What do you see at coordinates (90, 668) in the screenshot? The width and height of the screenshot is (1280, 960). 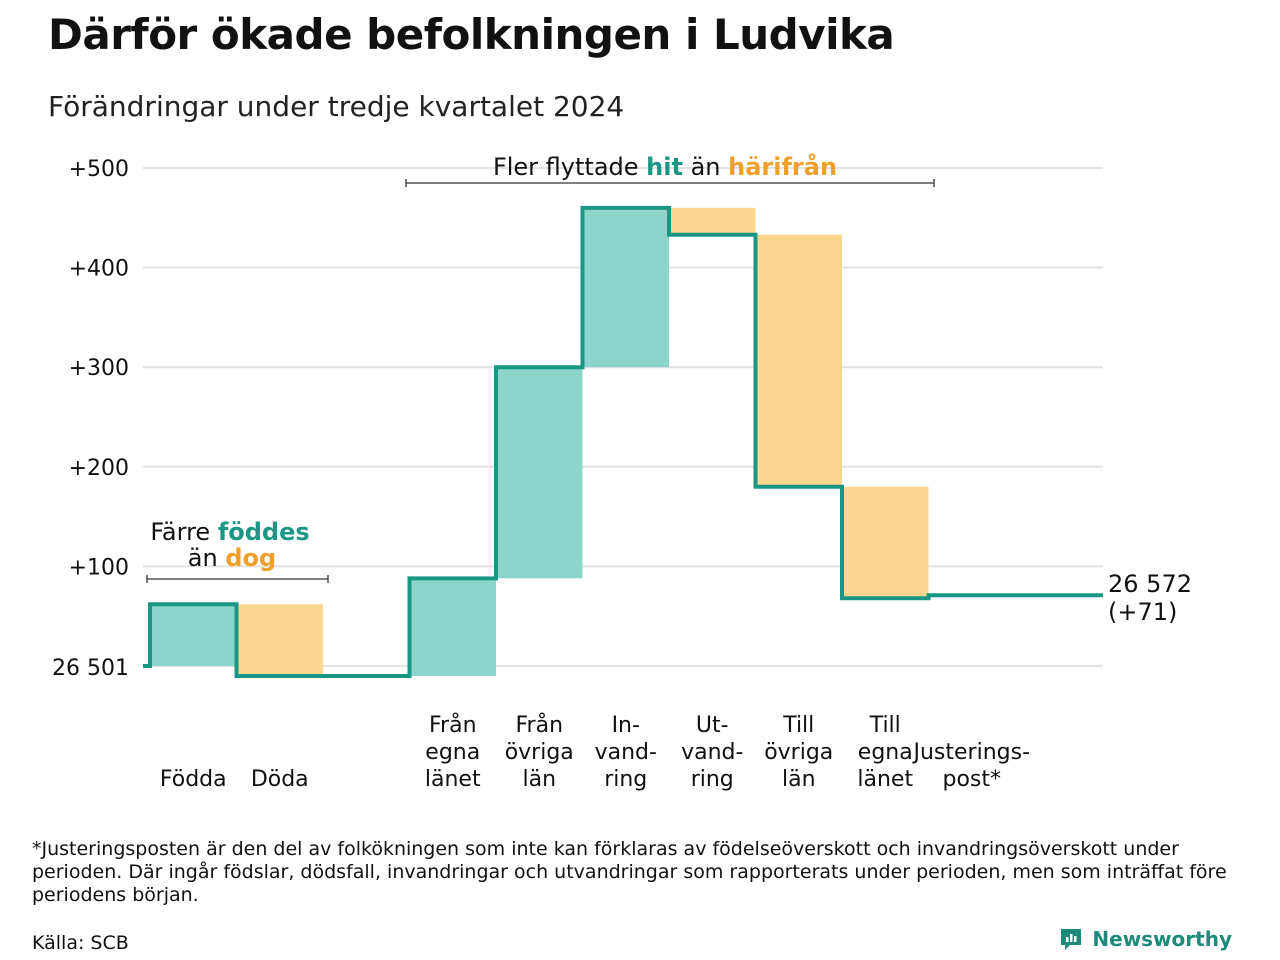 I see `baseline-label: 26 501` at bounding box center [90, 668].